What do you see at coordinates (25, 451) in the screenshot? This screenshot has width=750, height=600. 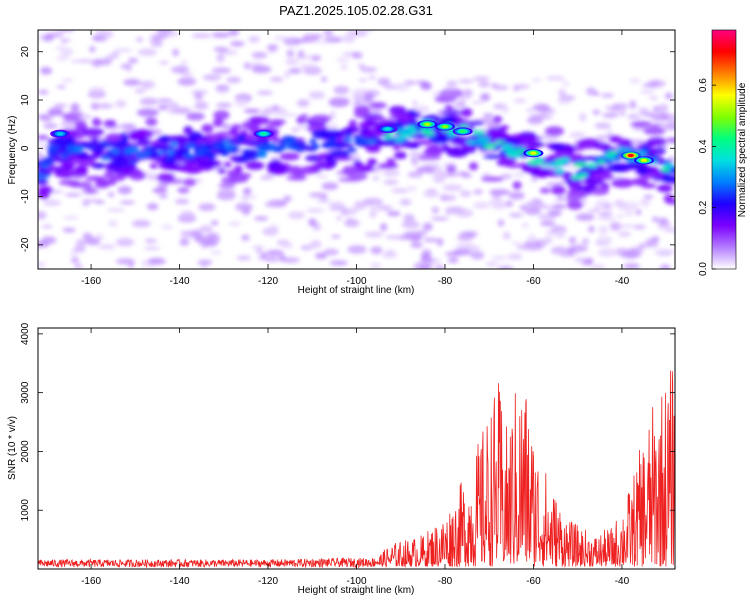 I see `y-tick-label: 2000` at bounding box center [25, 451].